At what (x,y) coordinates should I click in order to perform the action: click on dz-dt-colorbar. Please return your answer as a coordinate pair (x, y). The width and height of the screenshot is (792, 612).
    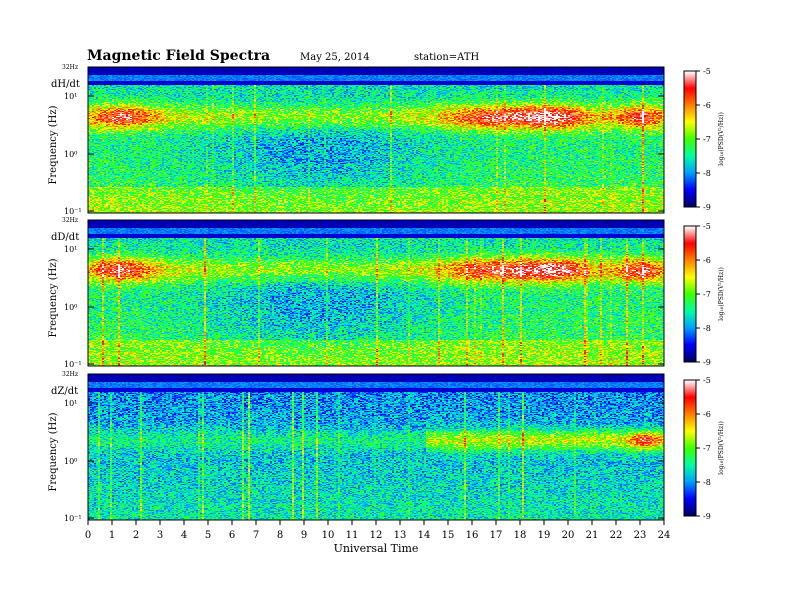
    Looking at the image, I should click on (690, 448).